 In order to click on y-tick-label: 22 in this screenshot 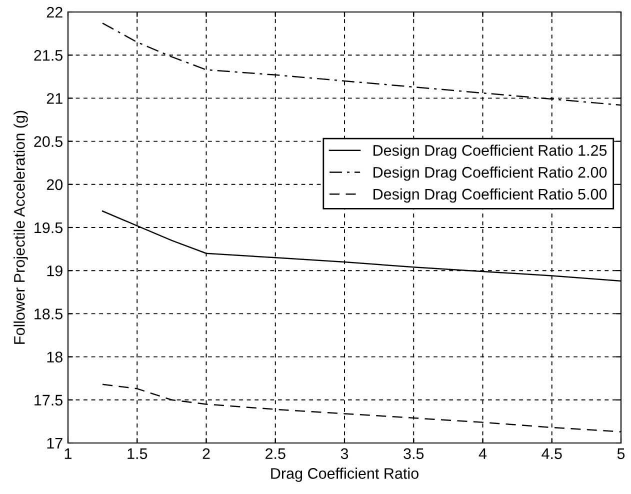, I will do `click(54, 12)`.